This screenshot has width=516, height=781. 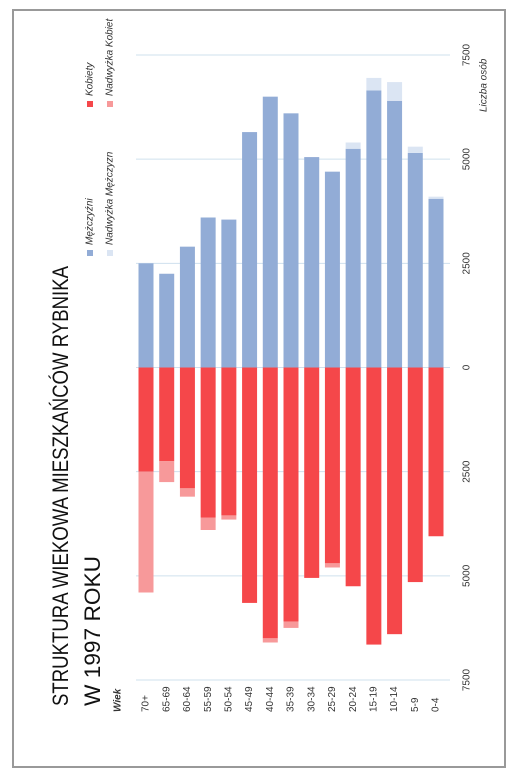 I want to click on x-tick-label: 35-39, so click(x=291, y=699).